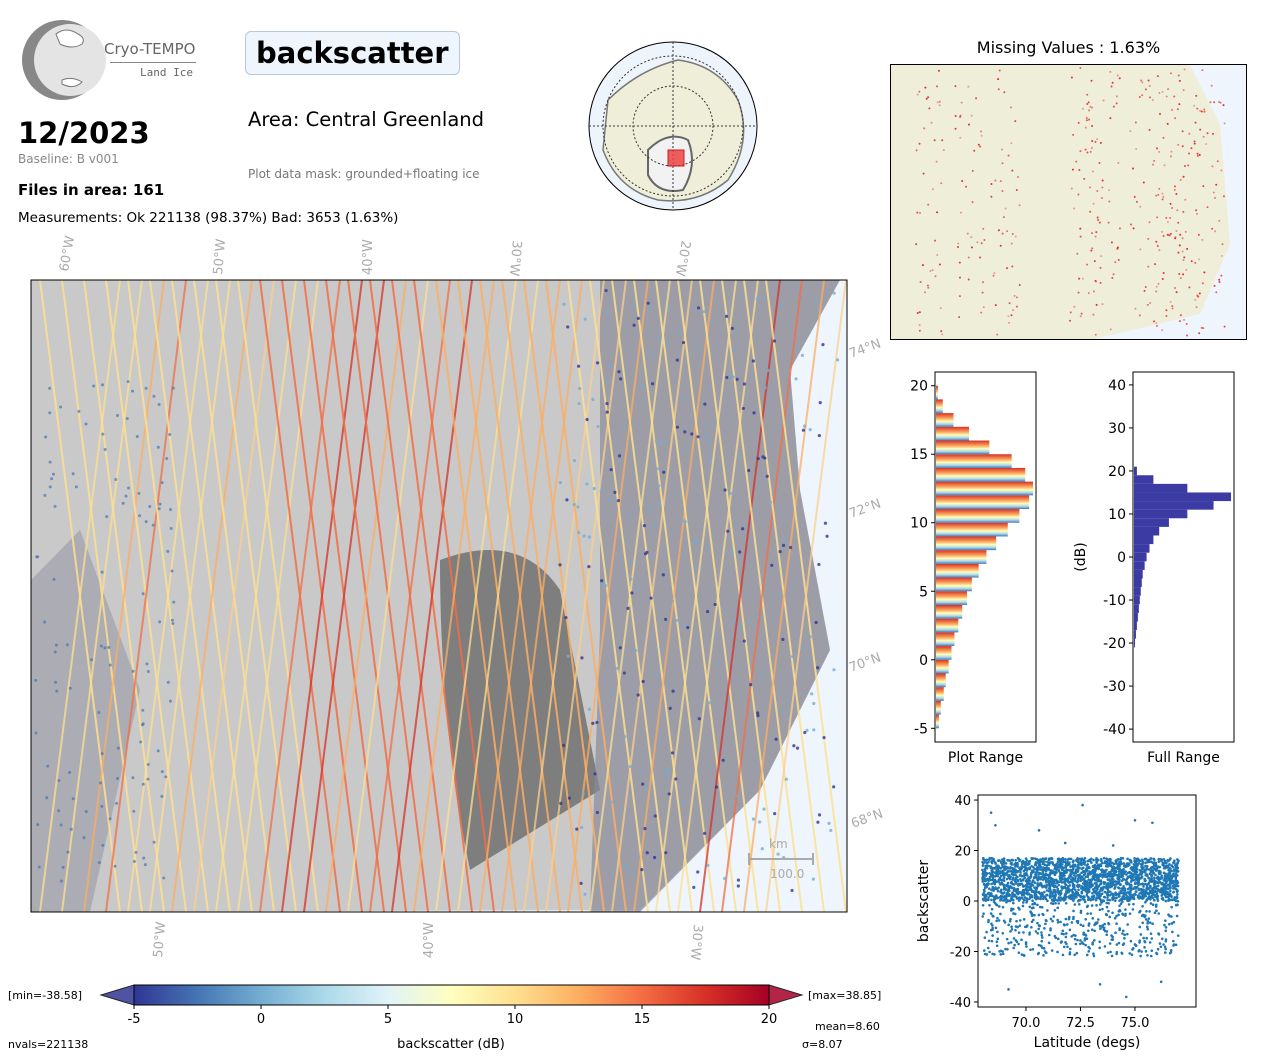  Describe the element at coordinates (991, 812) in the screenshot. I see `scatter-outlier` at that location.